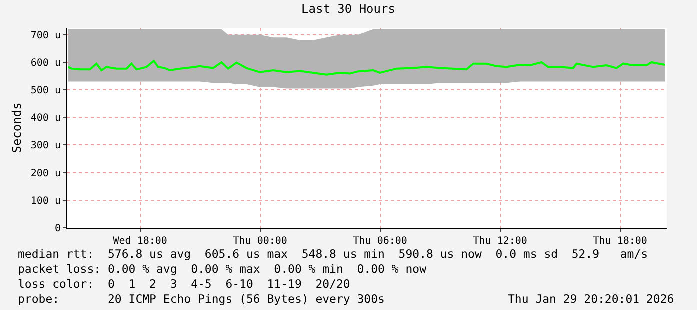  What do you see at coordinates (45, 91) in the screenshot?
I see `y-tick-label: 500 u` at bounding box center [45, 91].